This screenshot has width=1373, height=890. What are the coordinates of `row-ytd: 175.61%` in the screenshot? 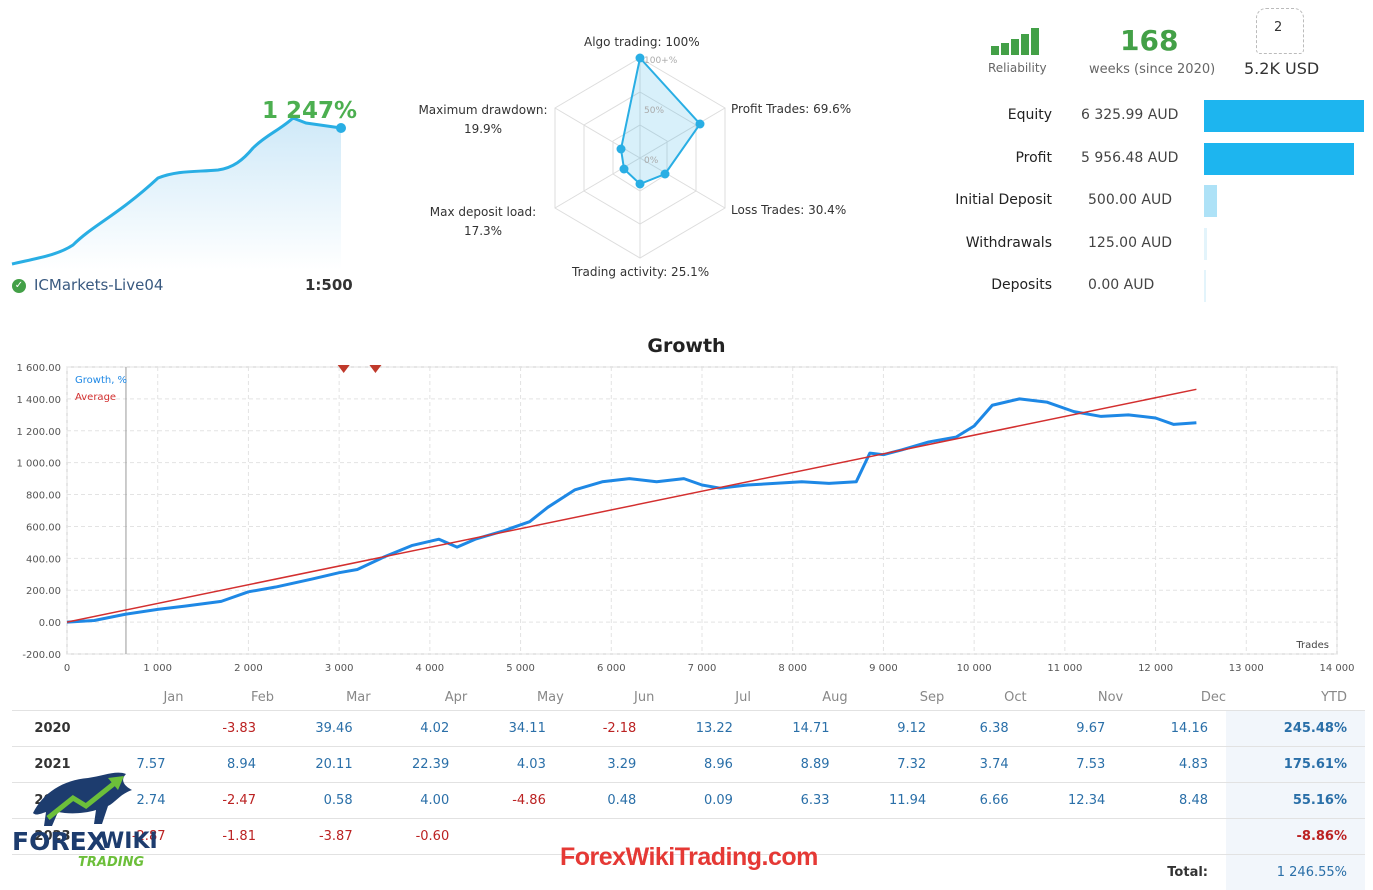 It's located at (1295, 765).